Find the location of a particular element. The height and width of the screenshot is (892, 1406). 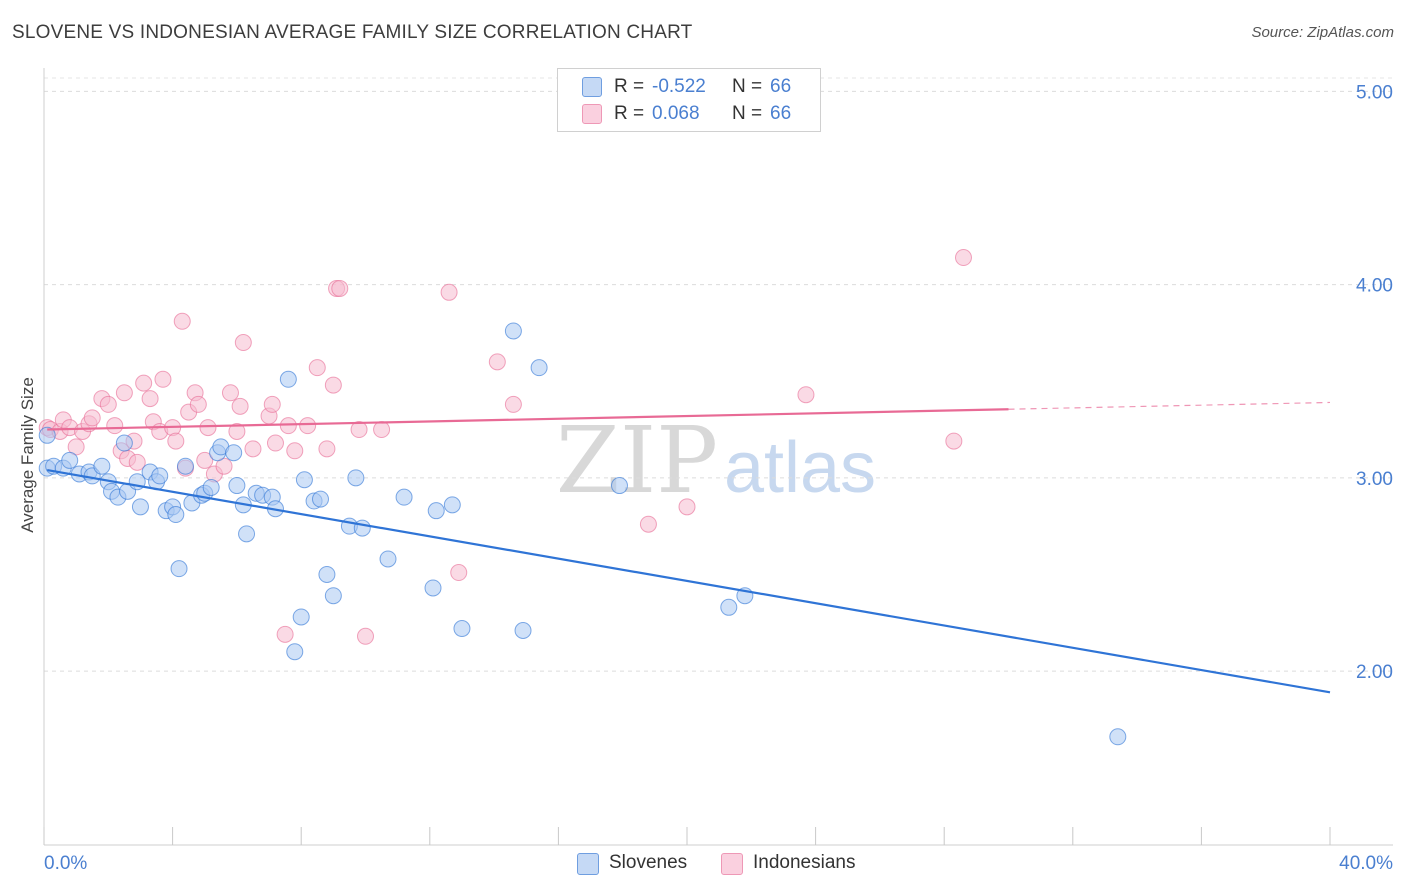

correlation-legend: R = -0.522 N = 66 R = 0.068 N = 66 is located at coordinates (689, 100).